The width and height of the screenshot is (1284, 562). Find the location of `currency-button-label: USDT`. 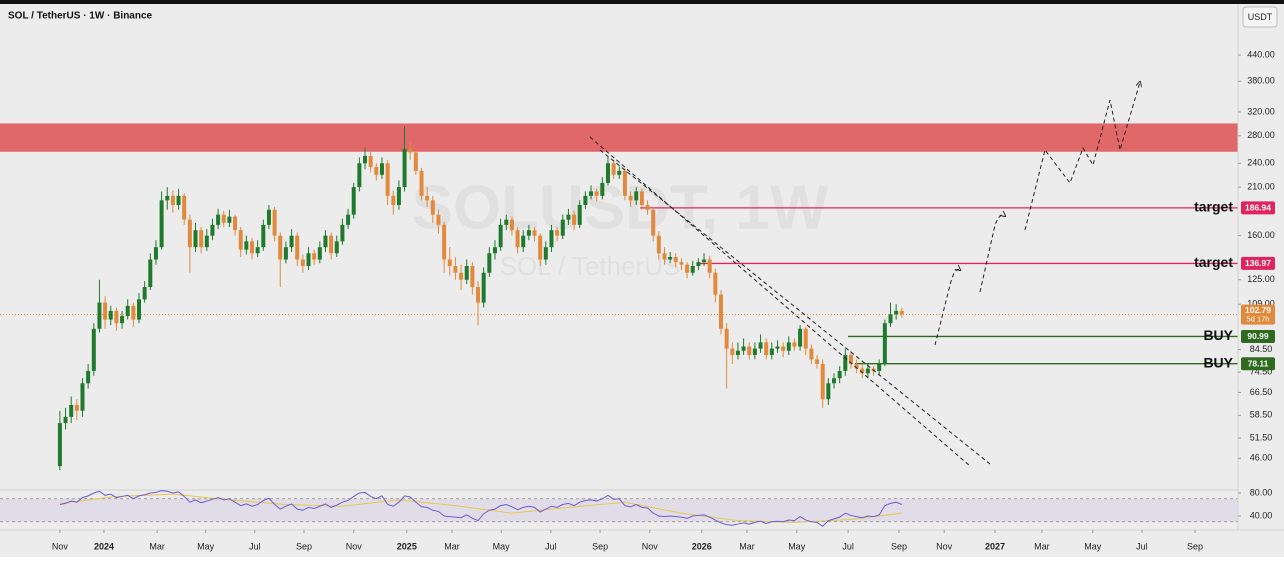

currency-button-label: USDT is located at coordinates (1260, 17).